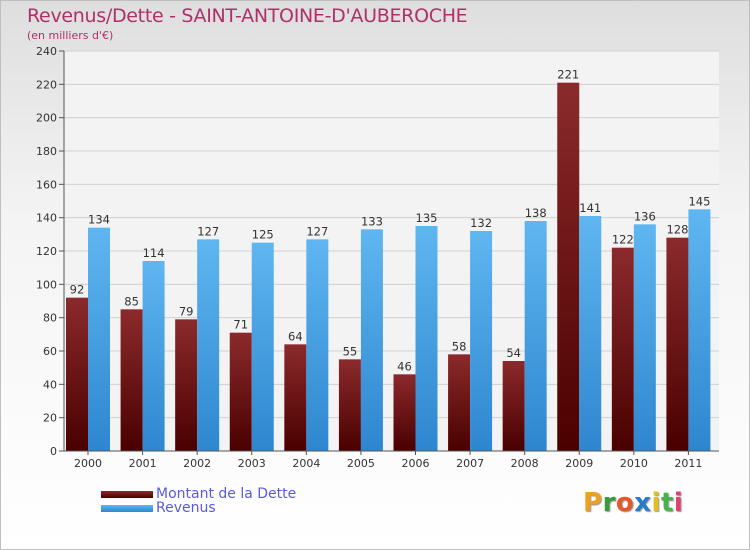 The height and width of the screenshot is (550, 750). I want to click on data-label: 134, so click(99, 220).